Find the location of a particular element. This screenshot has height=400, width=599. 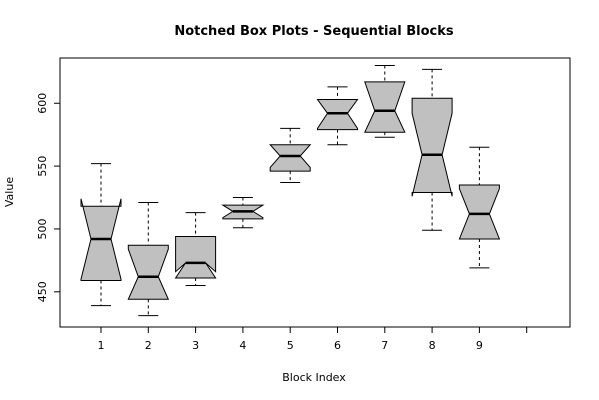

x-tick-label: 7 is located at coordinates (384, 345).